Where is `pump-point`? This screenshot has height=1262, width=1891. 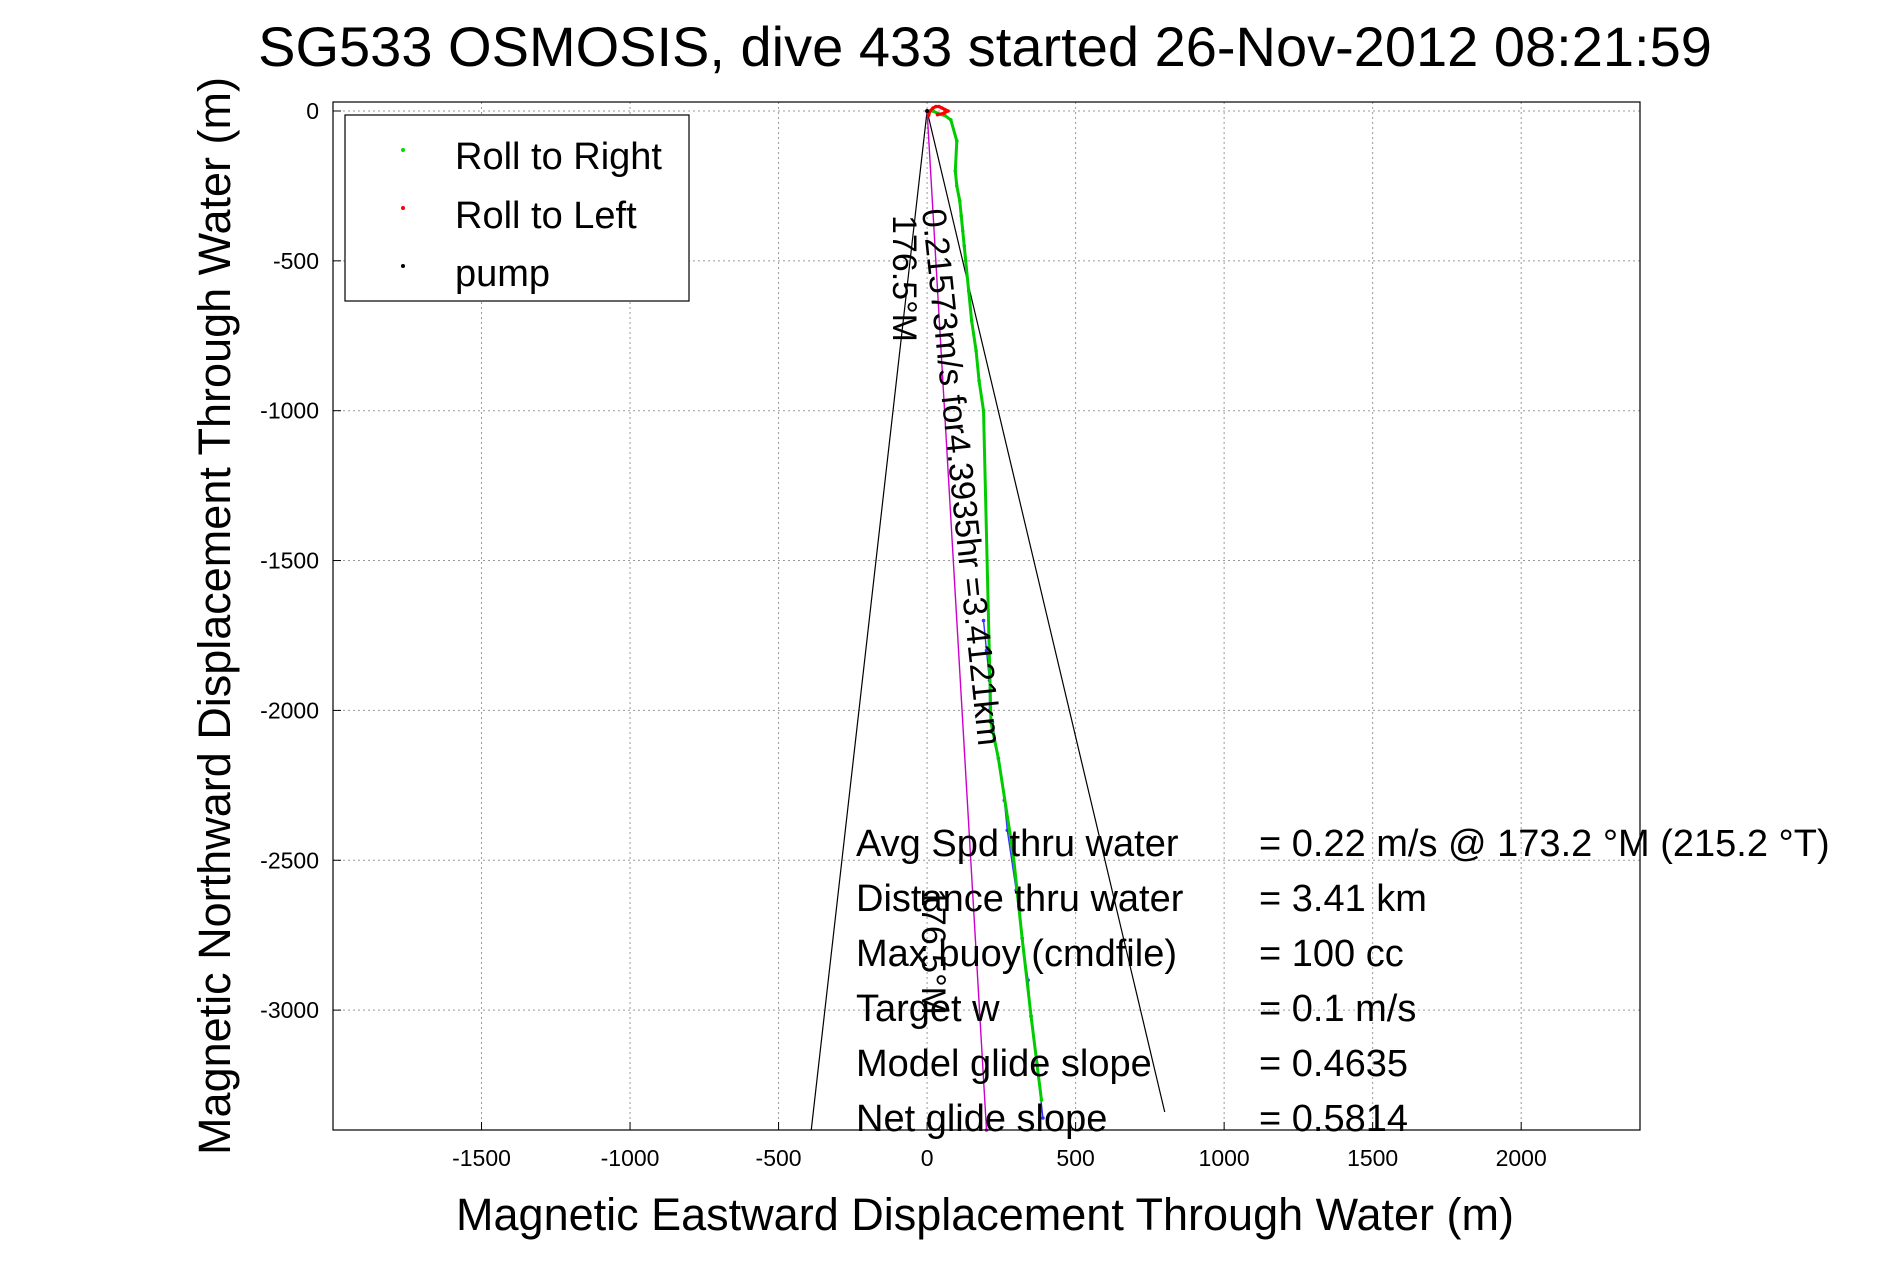 pump-point is located at coordinates (927, 110).